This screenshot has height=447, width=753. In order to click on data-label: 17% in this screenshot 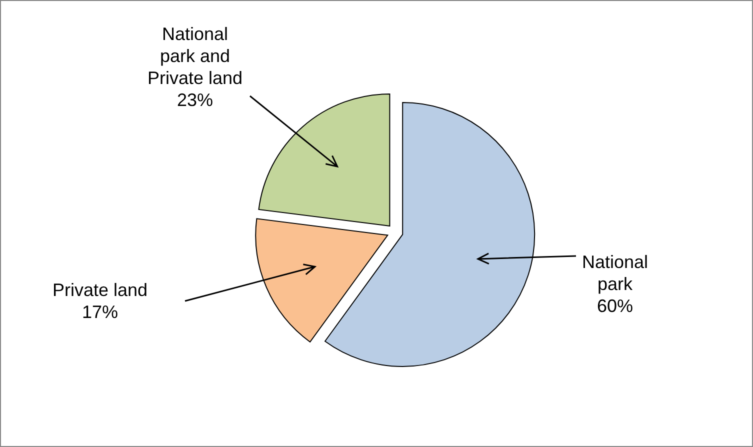, I will do `click(100, 312)`.